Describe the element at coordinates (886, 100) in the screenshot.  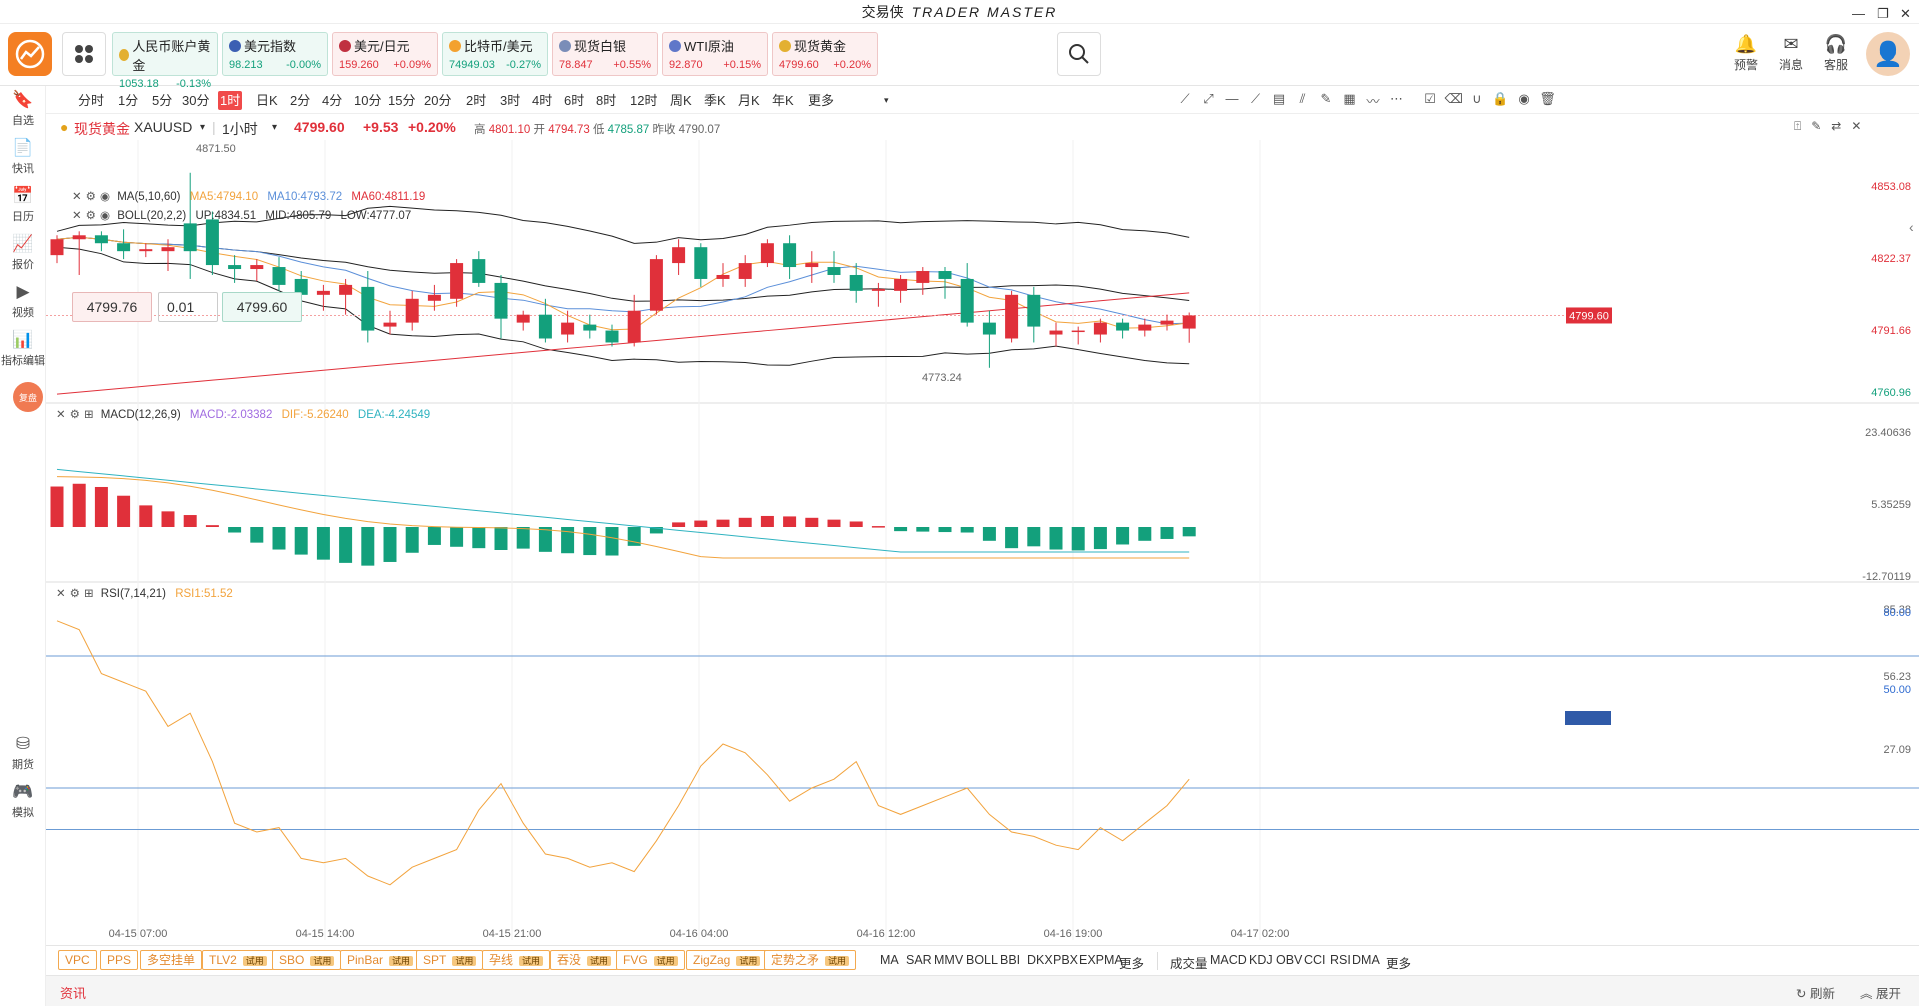
I see `more-dropdown-icon: ▾` at that location.